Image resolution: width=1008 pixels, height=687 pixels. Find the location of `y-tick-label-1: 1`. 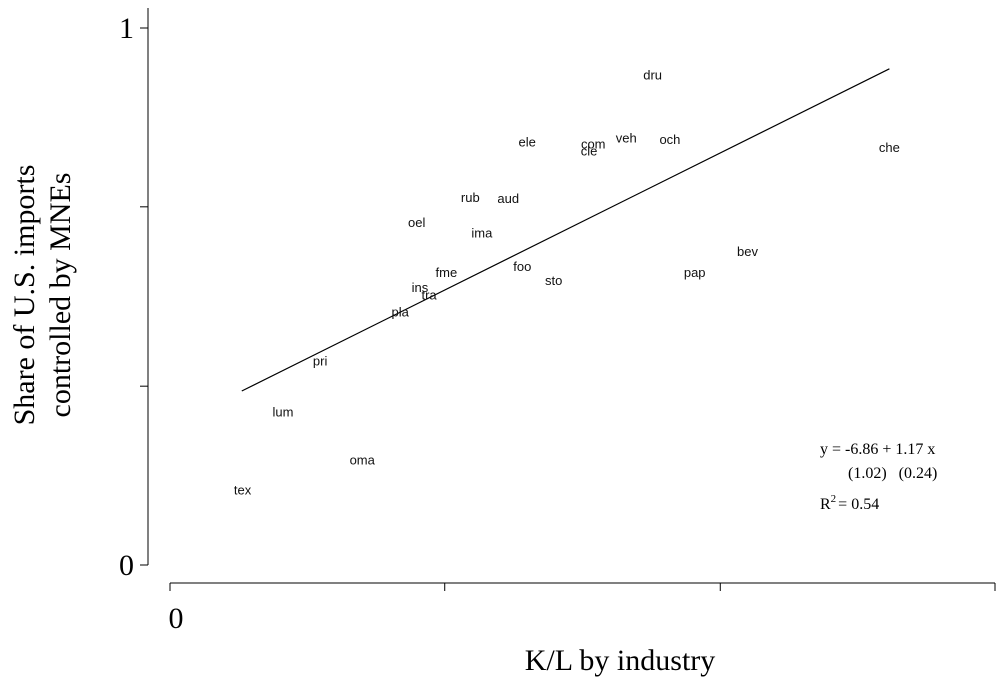

y-tick-label-1: 1 is located at coordinates (126, 28).